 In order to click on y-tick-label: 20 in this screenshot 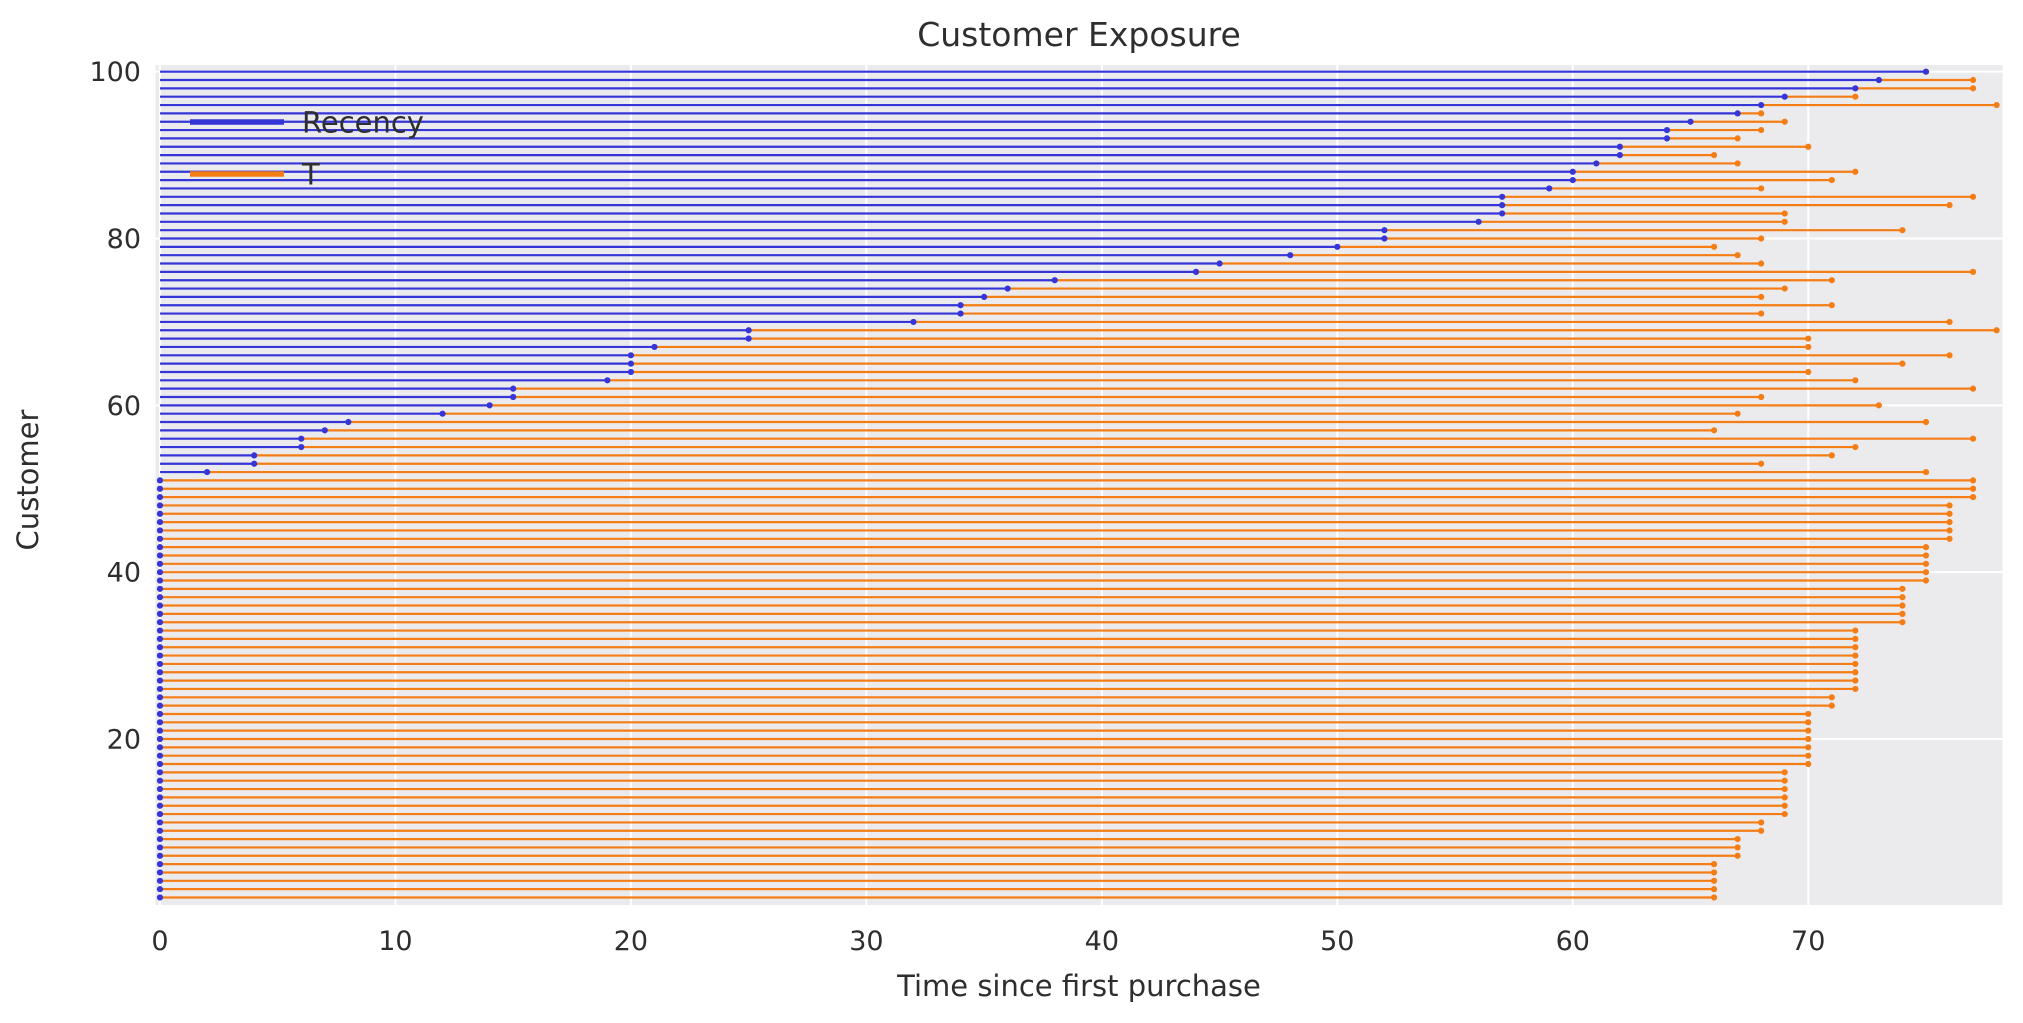, I will do `click(124, 740)`.